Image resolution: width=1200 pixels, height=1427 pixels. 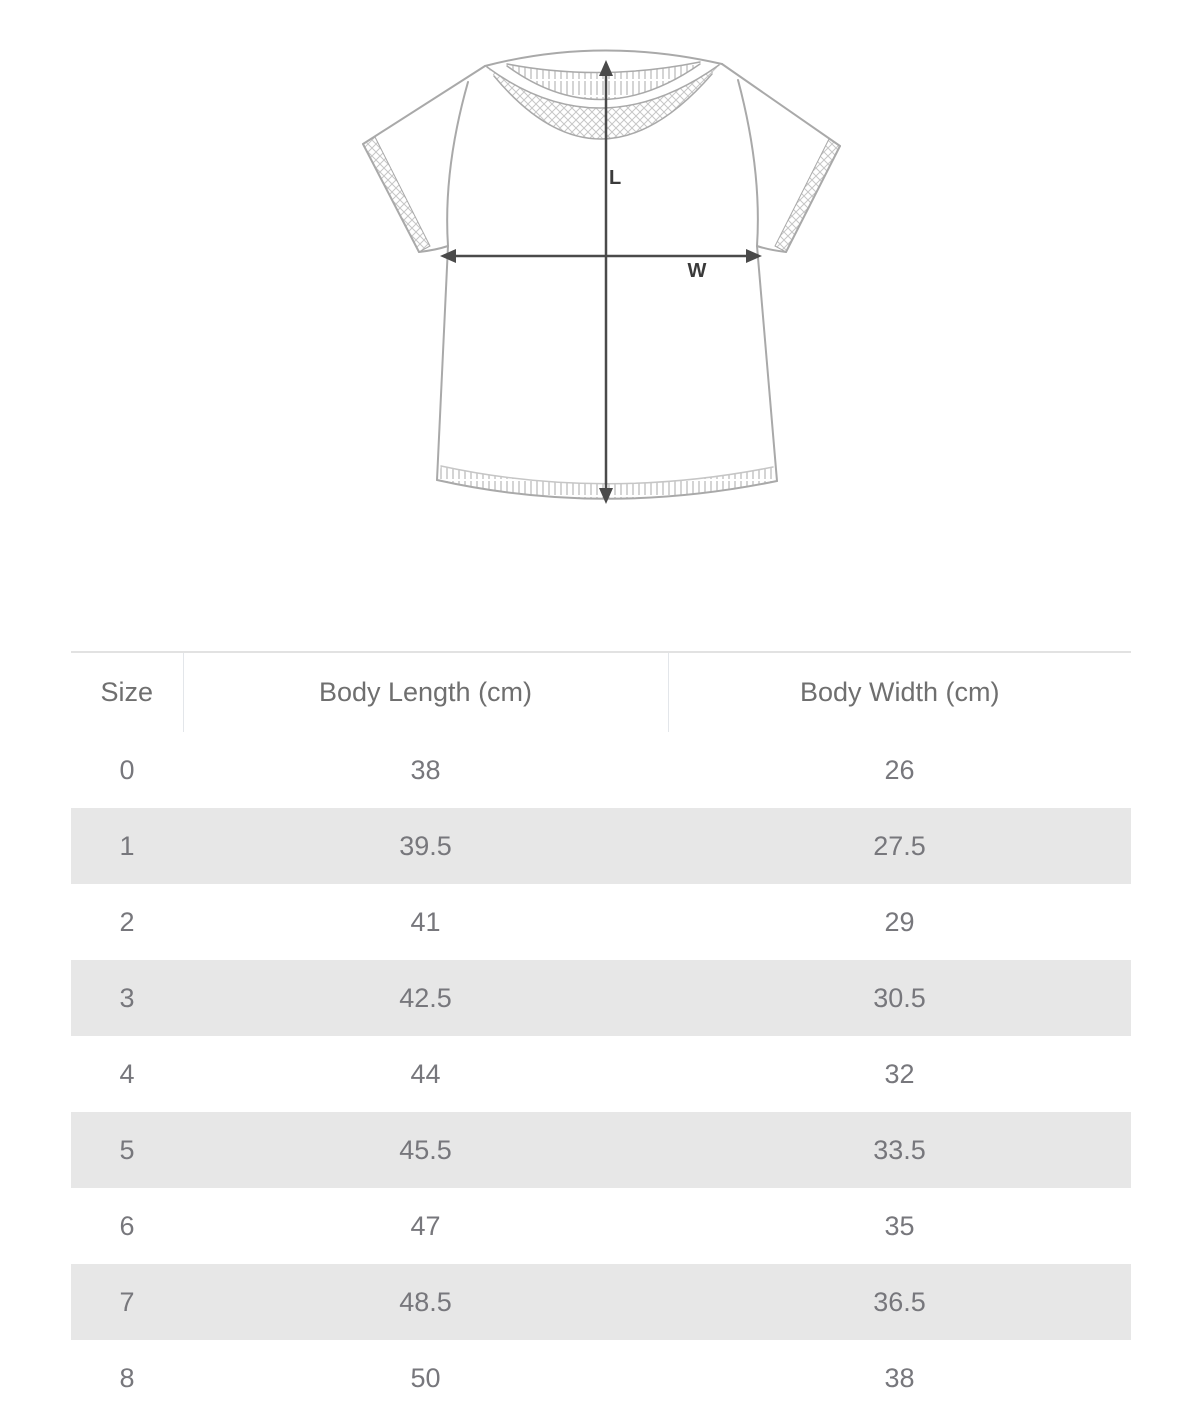 What do you see at coordinates (425, 845) in the screenshot?
I see `table-cell: 39.5` at bounding box center [425, 845].